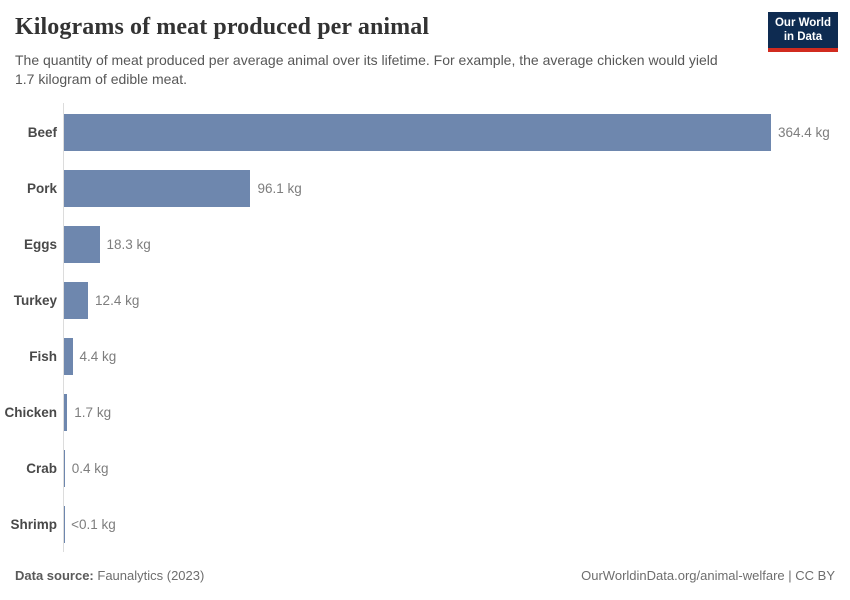 The height and width of the screenshot is (600, 850). Describe the element at coordinates (63, 327) in the screenshot. I see `y-axis-line` at that location.